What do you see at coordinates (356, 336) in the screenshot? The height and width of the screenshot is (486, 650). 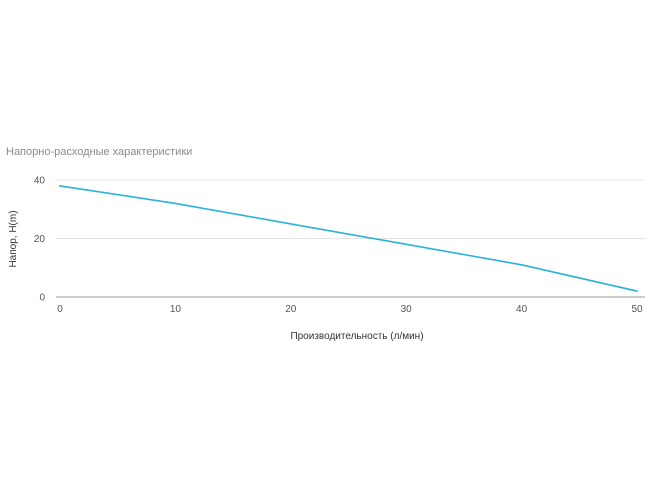 I see `x-axis-label: Производительность (л/мин)` at bounding box center [356, 336].